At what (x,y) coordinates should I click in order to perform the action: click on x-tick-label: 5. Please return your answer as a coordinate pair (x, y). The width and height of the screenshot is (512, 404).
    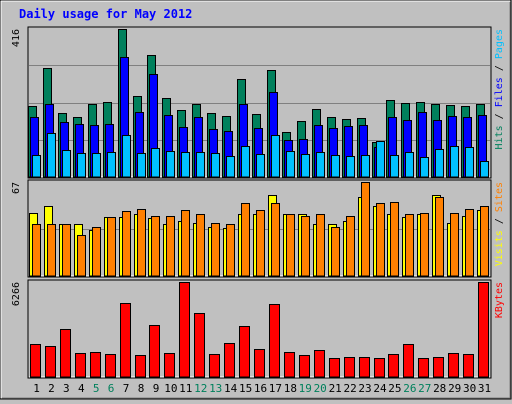
    Looking at the image, I should click on (96, 388).